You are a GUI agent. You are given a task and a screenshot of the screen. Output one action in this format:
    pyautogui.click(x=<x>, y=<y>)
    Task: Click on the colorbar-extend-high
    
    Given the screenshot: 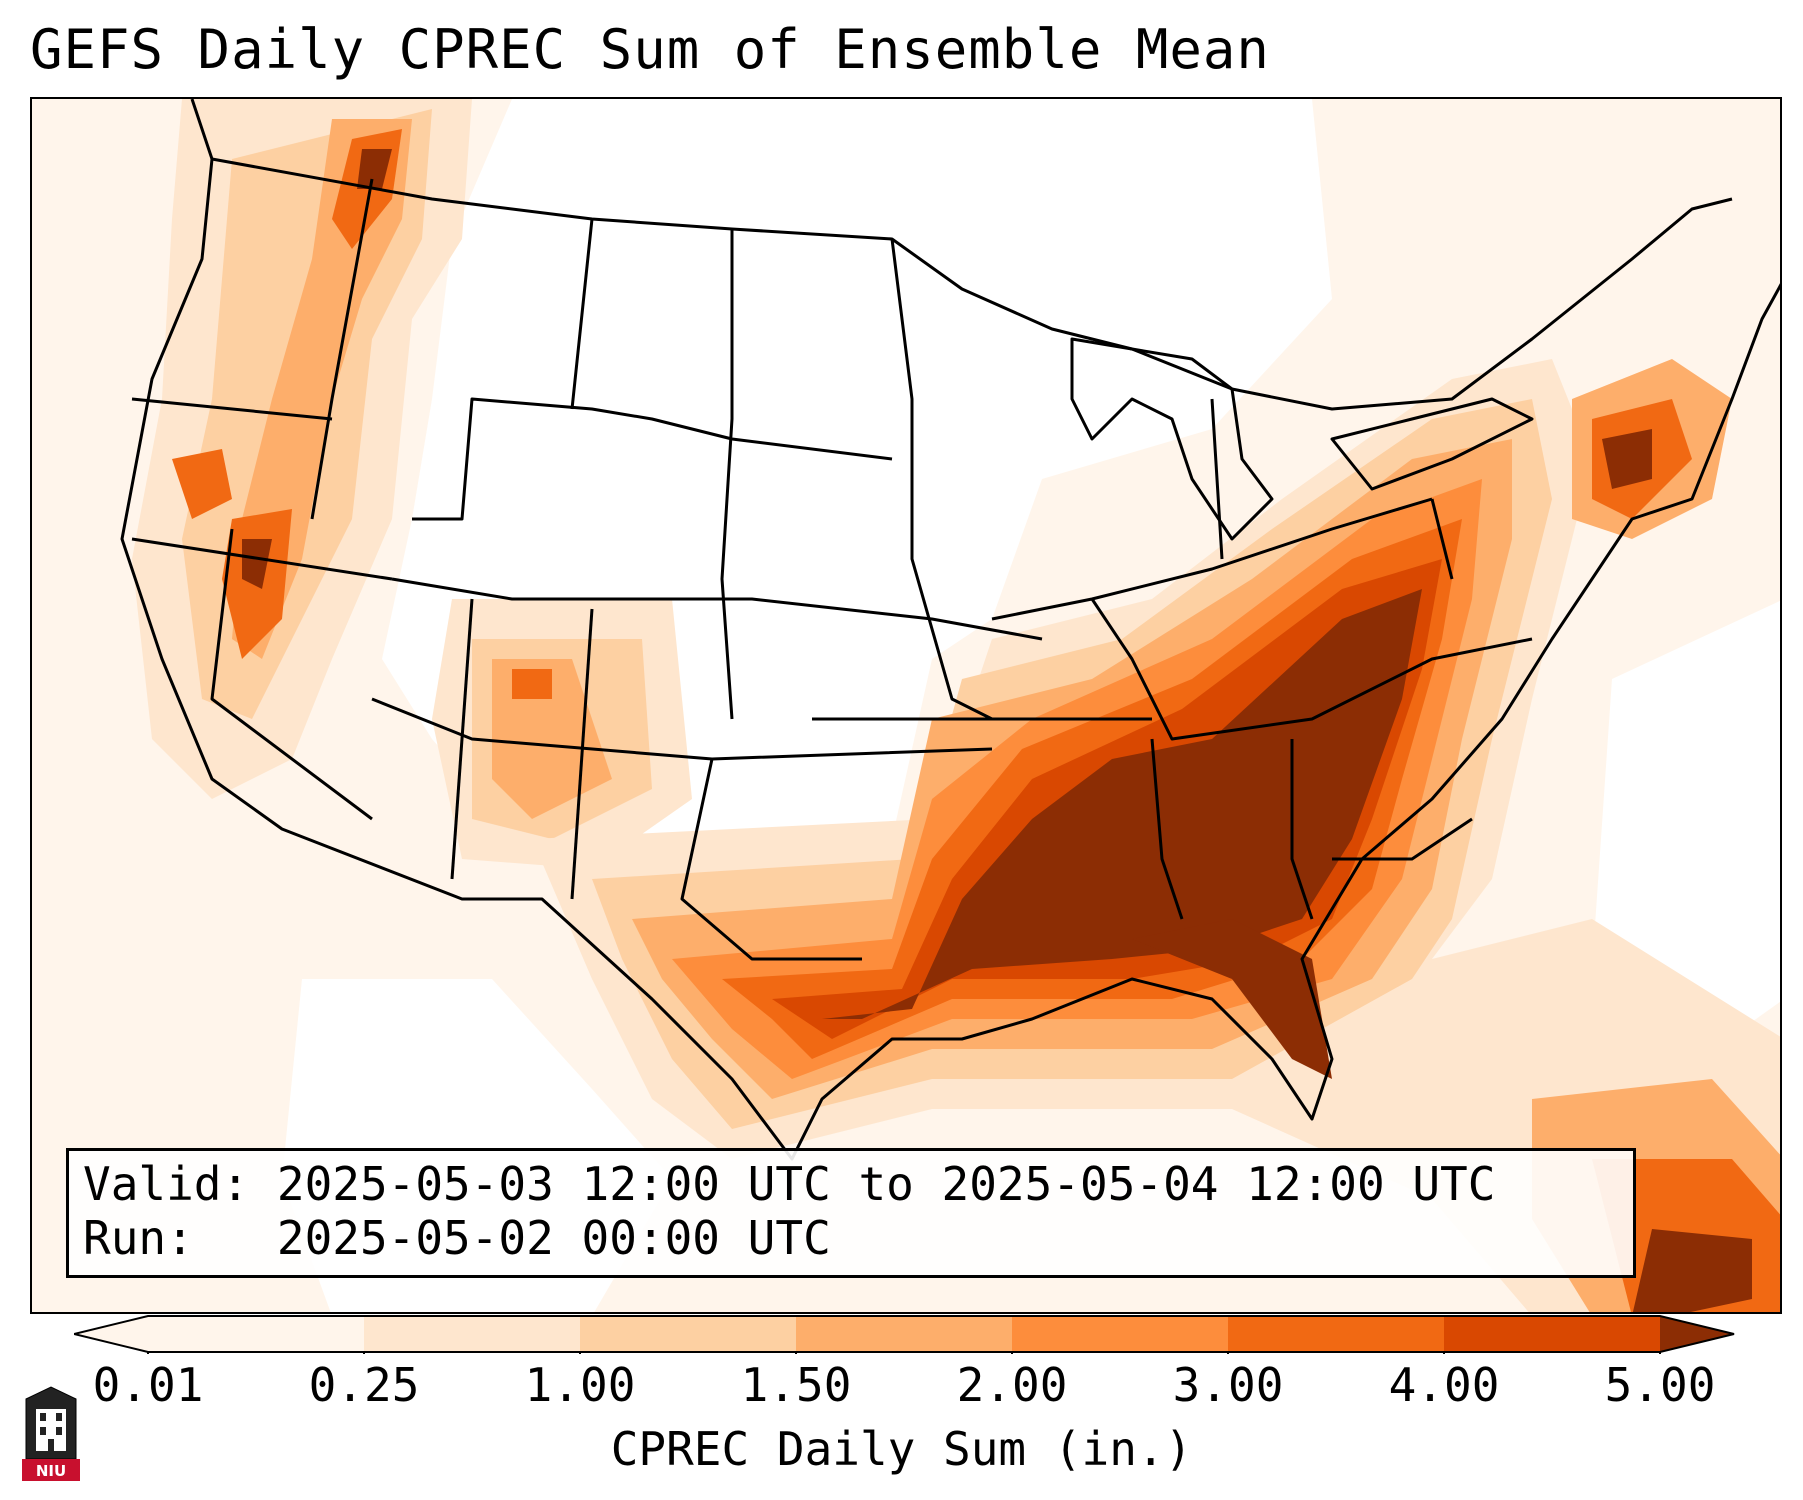 What is the action you would take?
    pyautogui.click(x=1697, y=1334)
    